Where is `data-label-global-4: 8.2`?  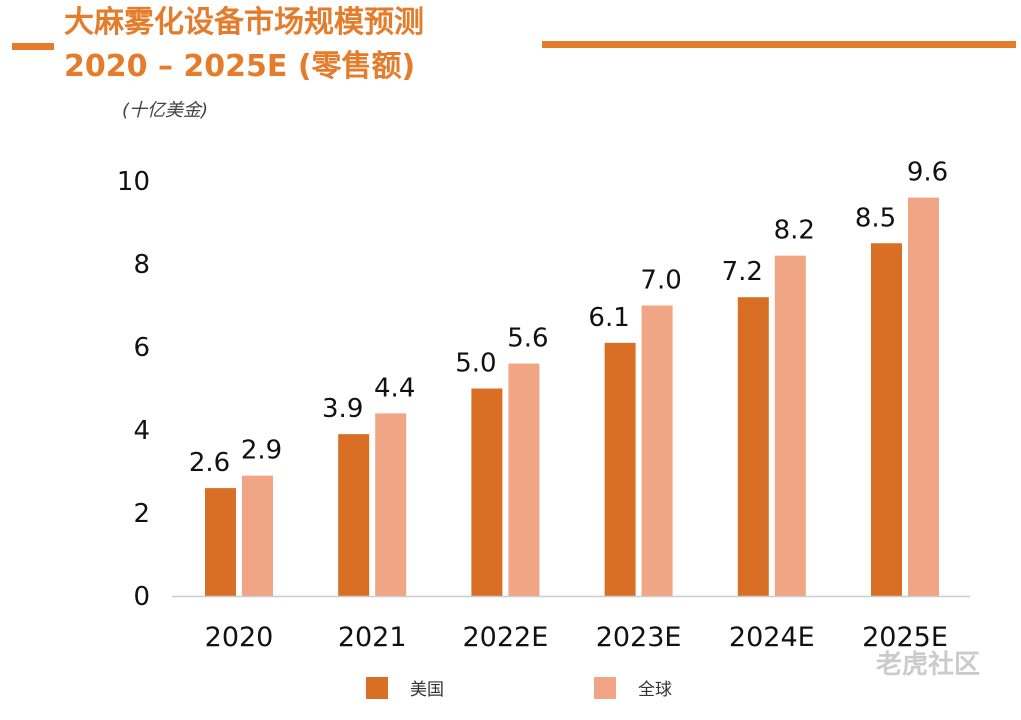 data-label-global-4: 8.2 is located at coordinates (794, 231).